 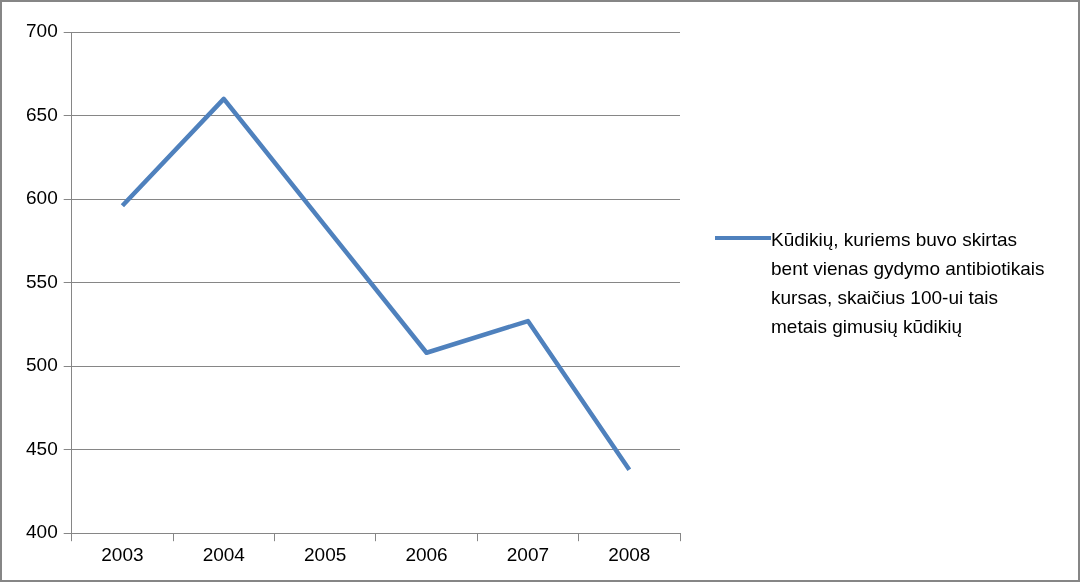 What do you see at coordinates (42, 532) in the screenshot?
I see `y-tick-label: 400` at bounding box center [42, 532].